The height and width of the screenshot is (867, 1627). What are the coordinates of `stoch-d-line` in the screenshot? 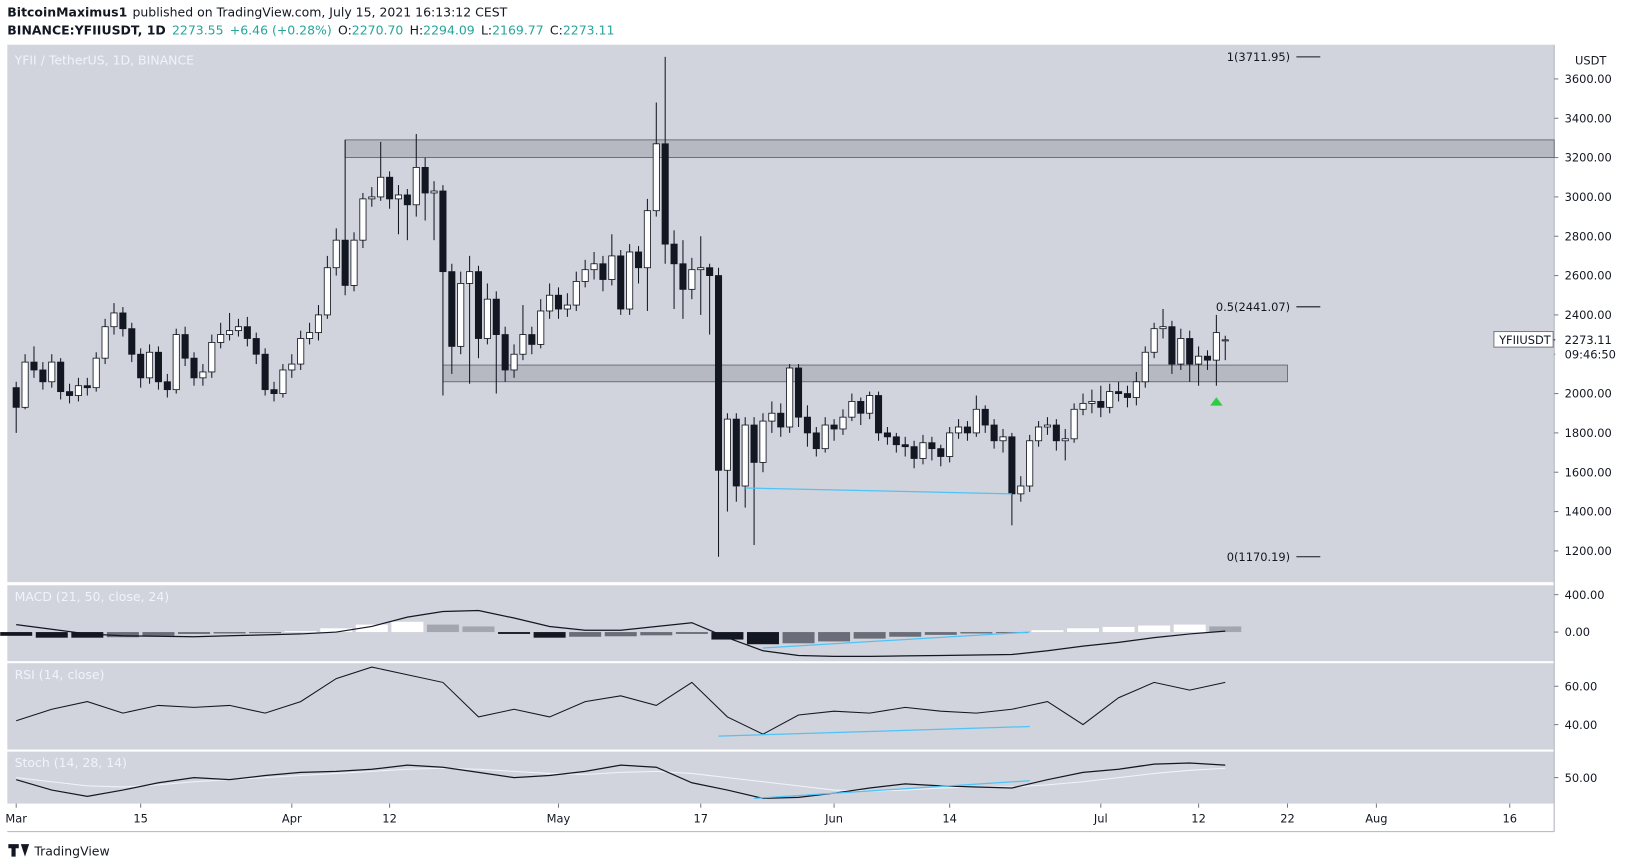 It's located at (621, 779).